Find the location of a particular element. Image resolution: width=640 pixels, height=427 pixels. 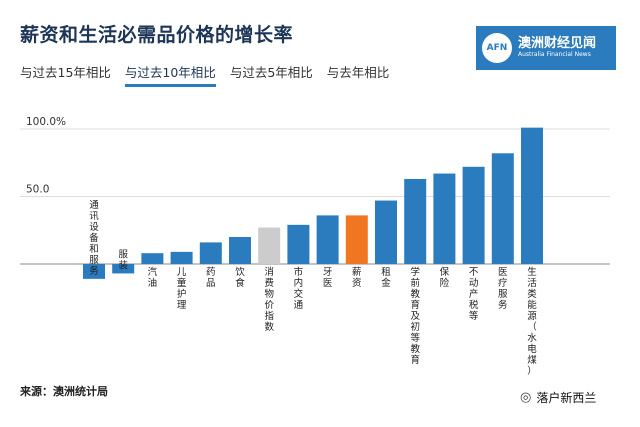

category-label: 药品 is located at coordinates (211, 278).